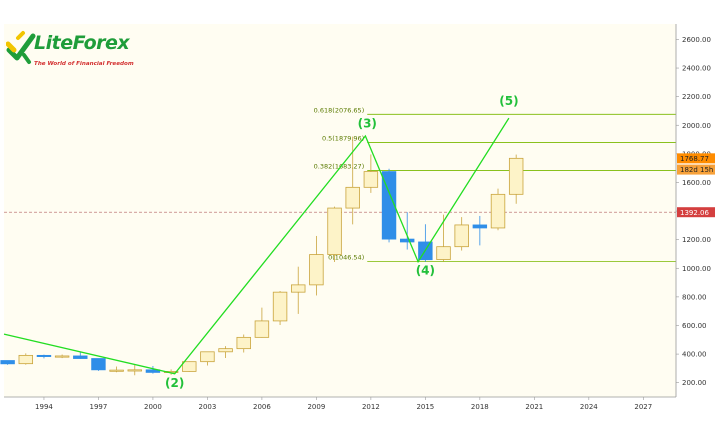 Image resolution: width=720 pixels, height=437 pixels. I want to click on price-tag-text-0: 1768.77, so click(694, 159).